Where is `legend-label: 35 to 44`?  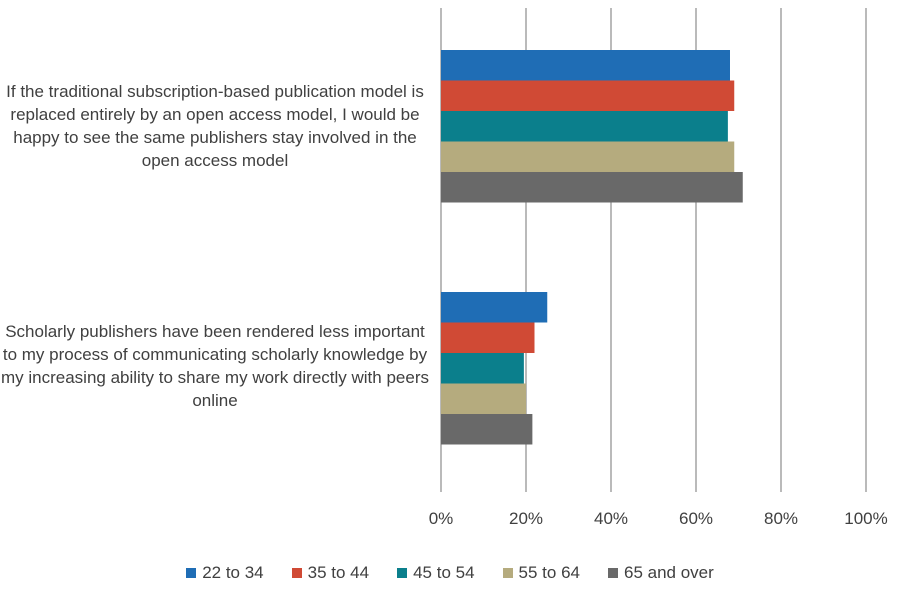
legend-label: 35 to 44 is located at coordinates (338, 572).